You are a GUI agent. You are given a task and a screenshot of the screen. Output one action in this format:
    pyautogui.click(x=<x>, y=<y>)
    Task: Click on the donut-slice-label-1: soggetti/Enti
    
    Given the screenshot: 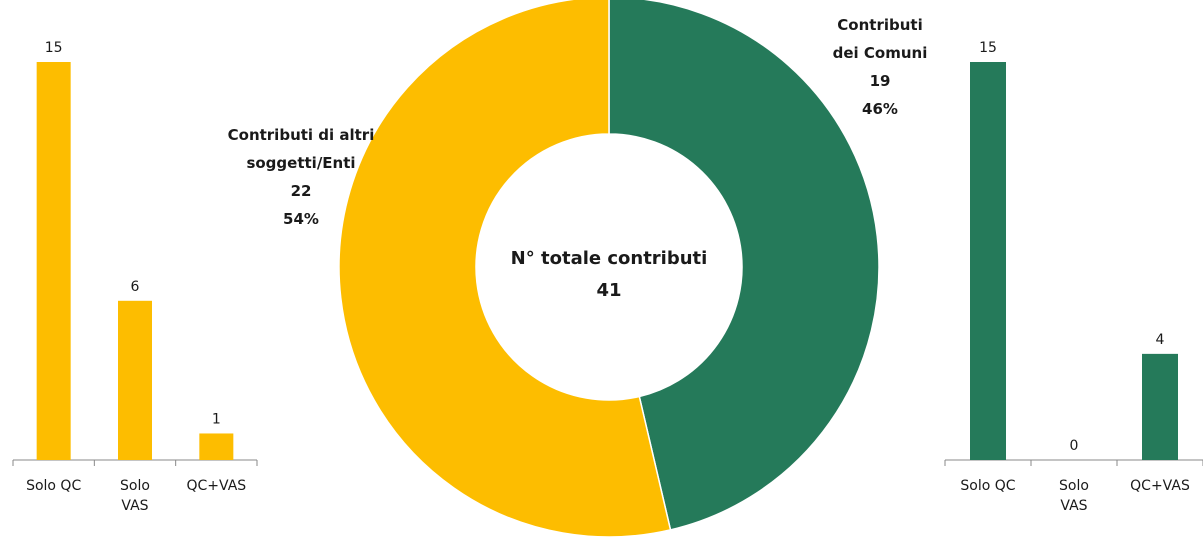 What is the action you would take?
    pyautogui.click(x=300, y=163)
    